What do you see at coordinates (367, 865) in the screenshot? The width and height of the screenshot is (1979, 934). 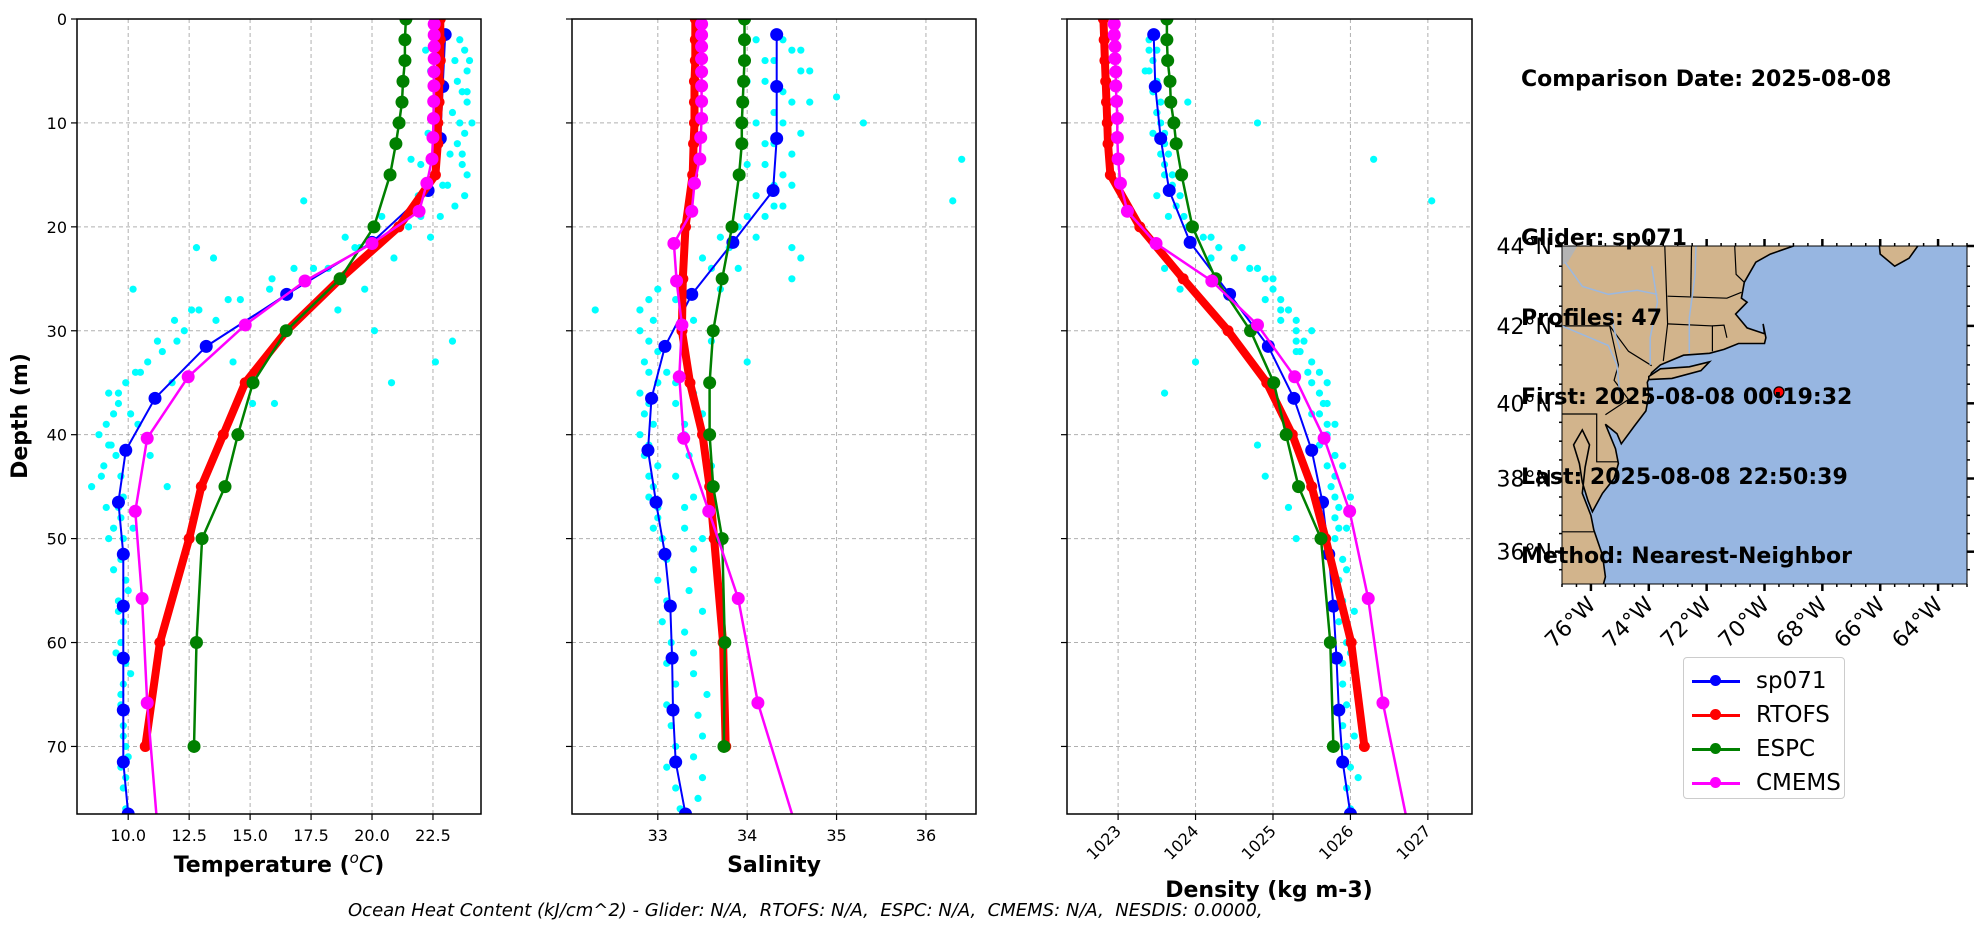 I see `temperature-label-unit: C` at bounding box center [367, 865].